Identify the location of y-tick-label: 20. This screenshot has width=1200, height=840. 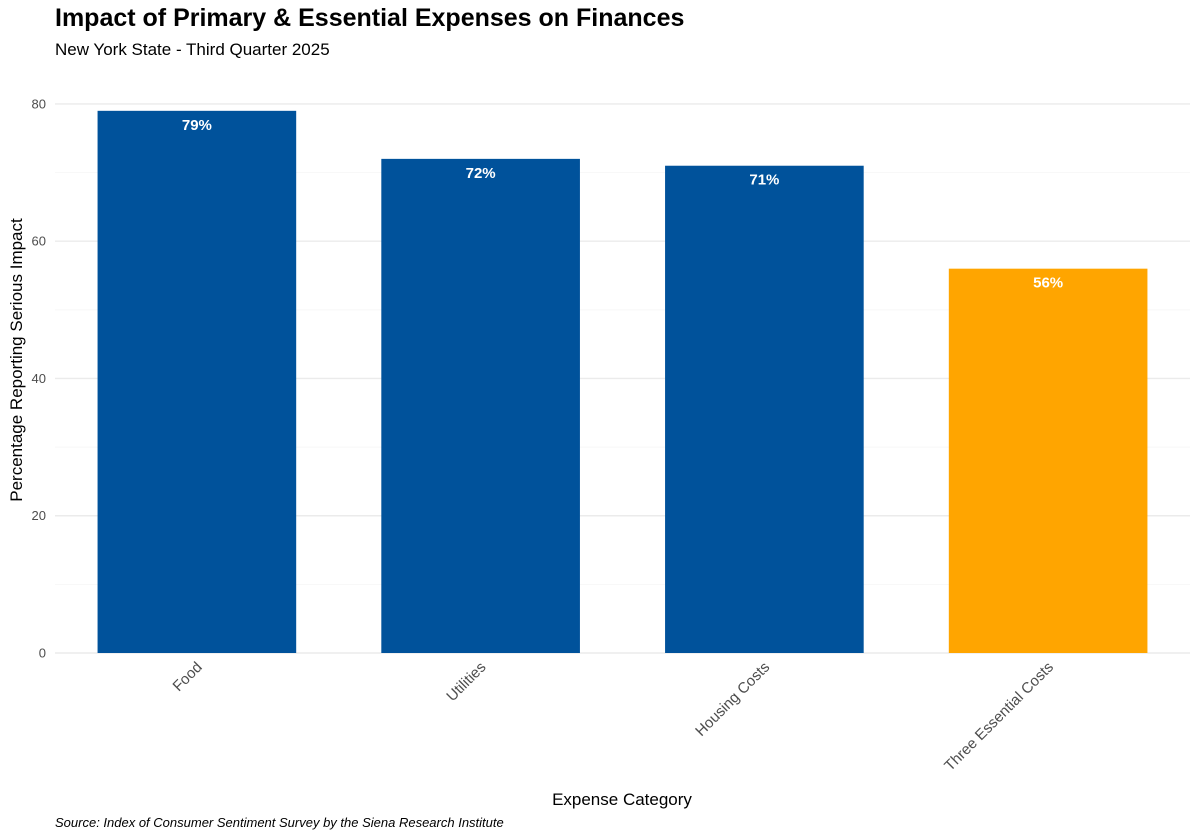
(39, 515).